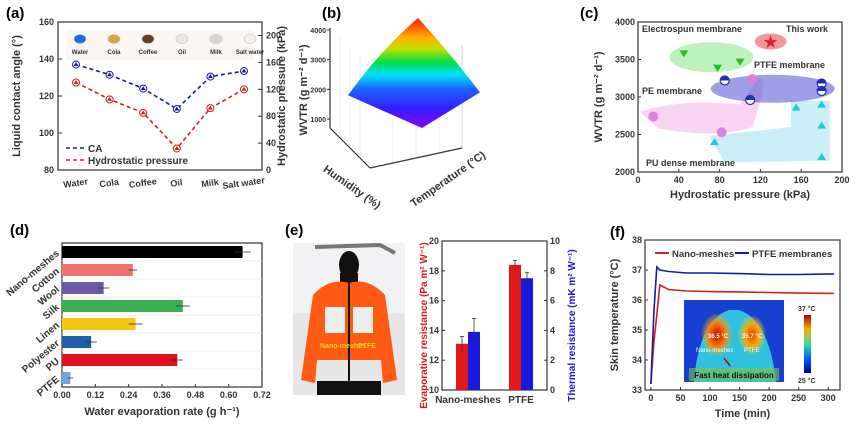  I want to click on droplet-label: Salt water, so click(250, 53).